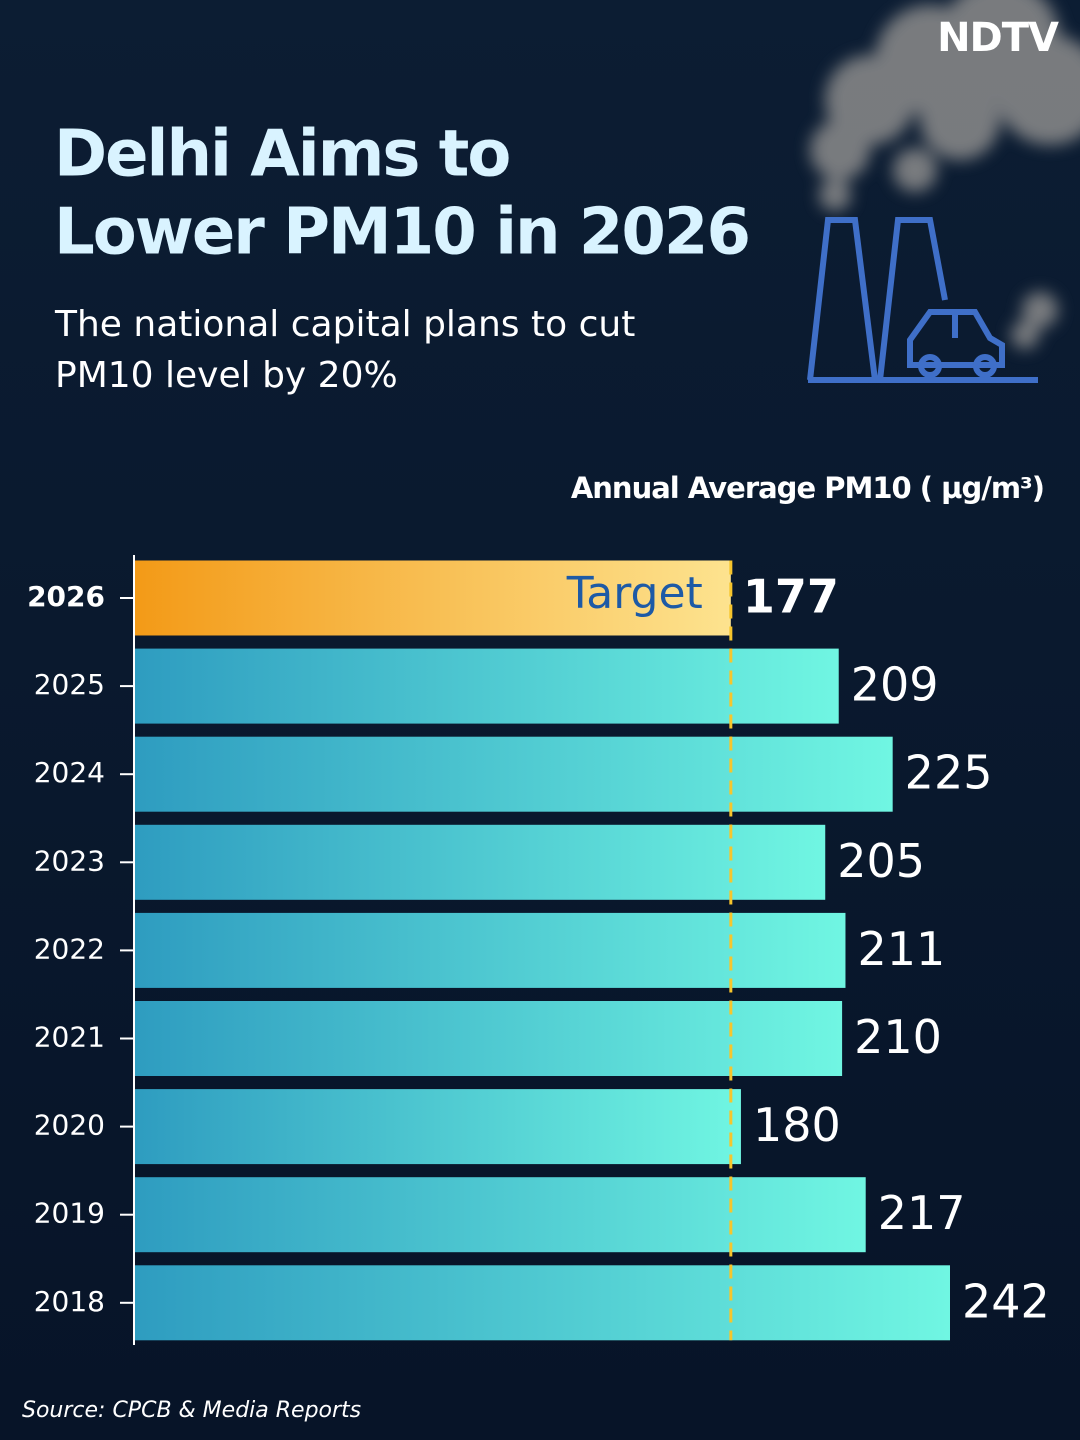 The width and height of the screenshot is (1080, 1440). Describe the element at coordinates (69, 948) in the screenshot. I see `y-tick-label: 2022` at that location.